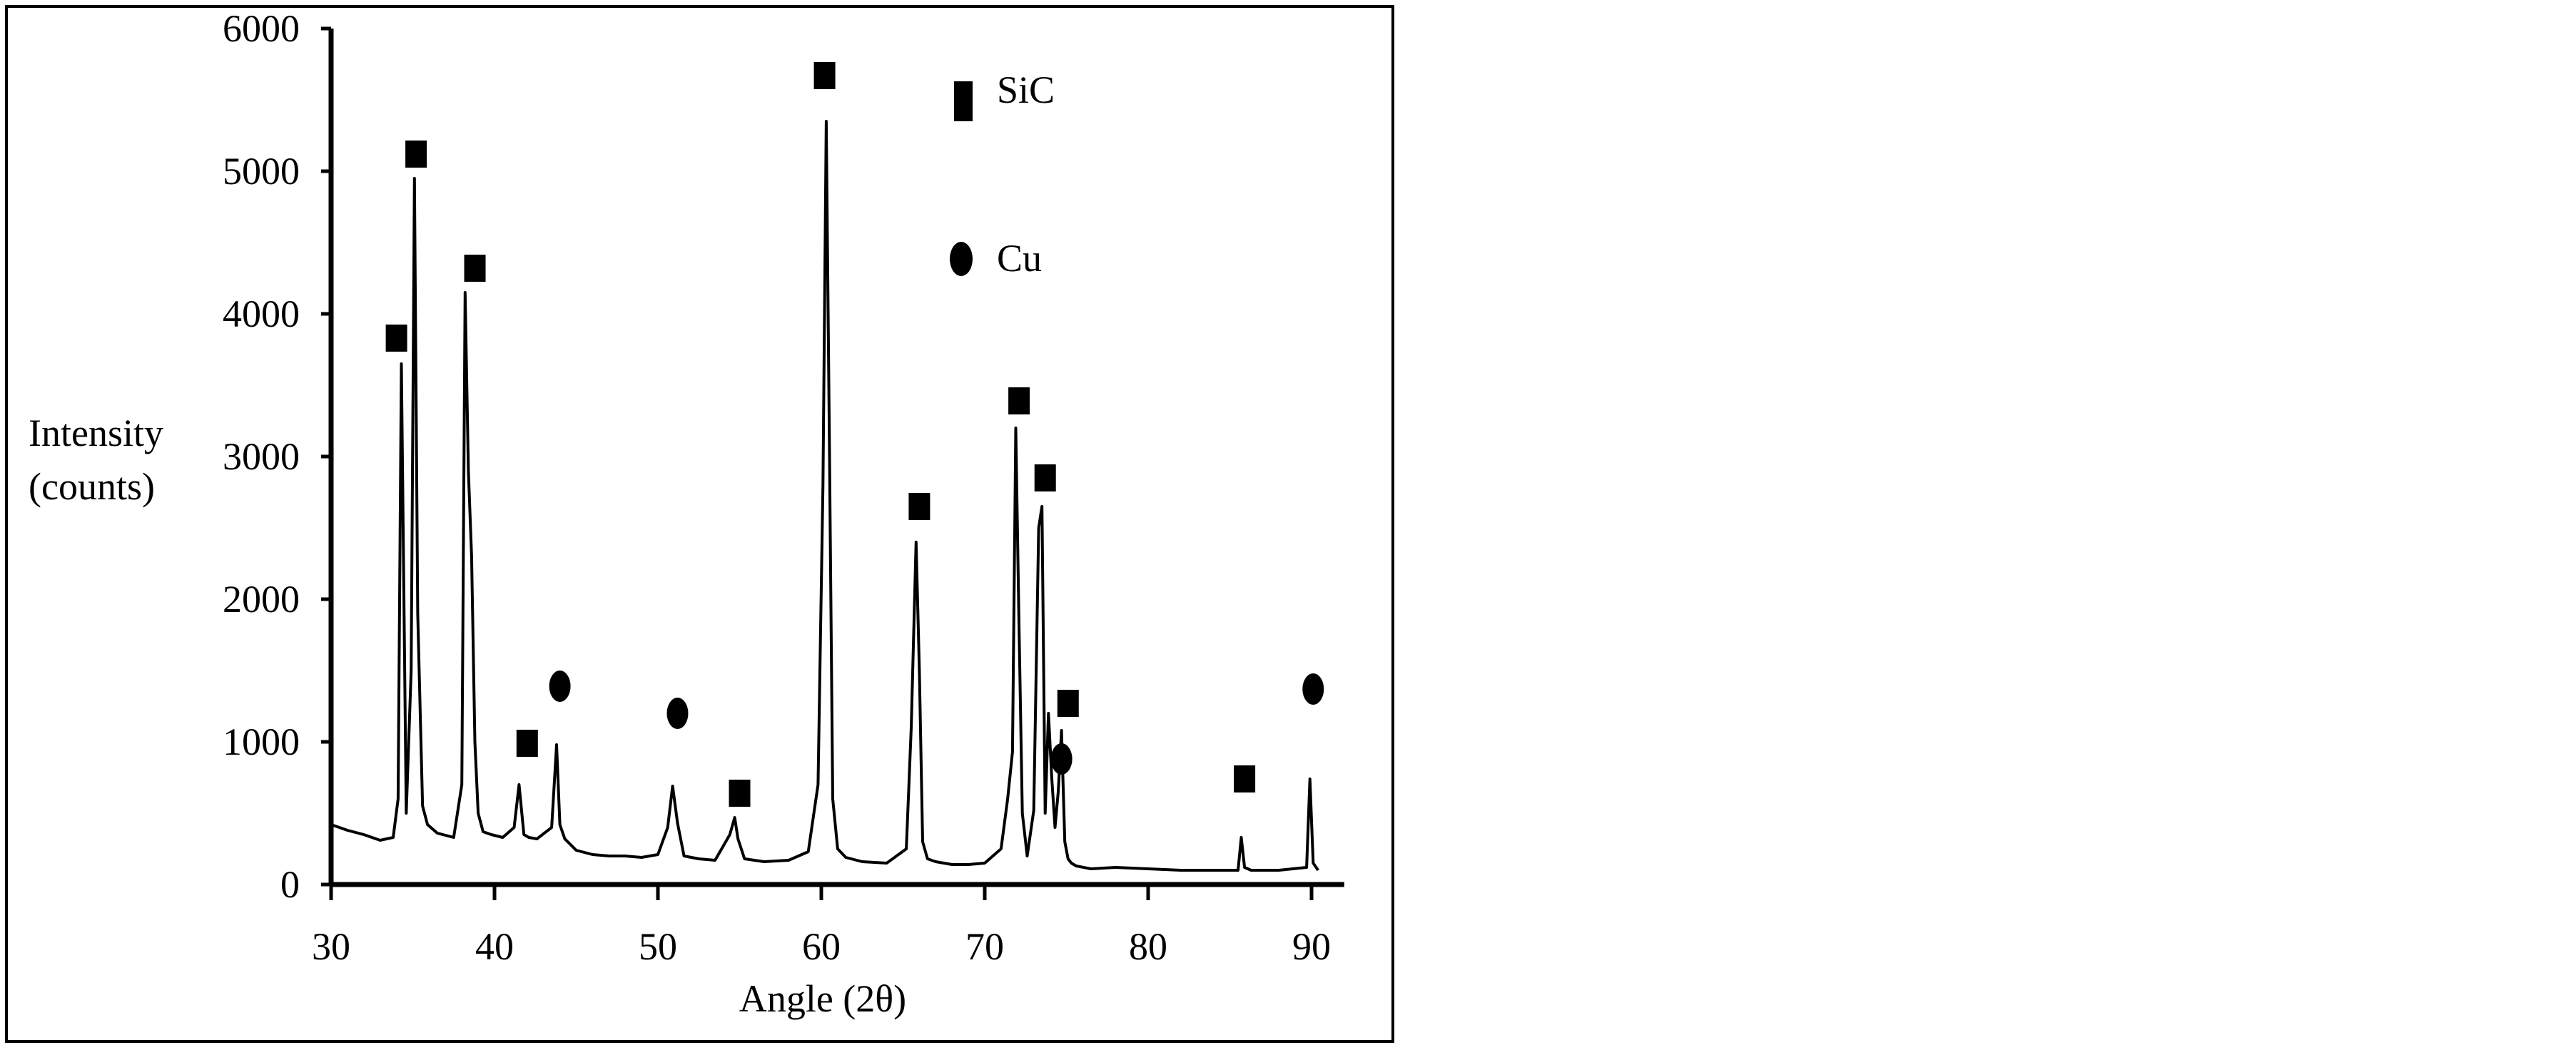  What do you see at coordinates (261, 456) in the screenshot?
I see `y-tick-label-3000: 3000` at bounding box center [261, 456].